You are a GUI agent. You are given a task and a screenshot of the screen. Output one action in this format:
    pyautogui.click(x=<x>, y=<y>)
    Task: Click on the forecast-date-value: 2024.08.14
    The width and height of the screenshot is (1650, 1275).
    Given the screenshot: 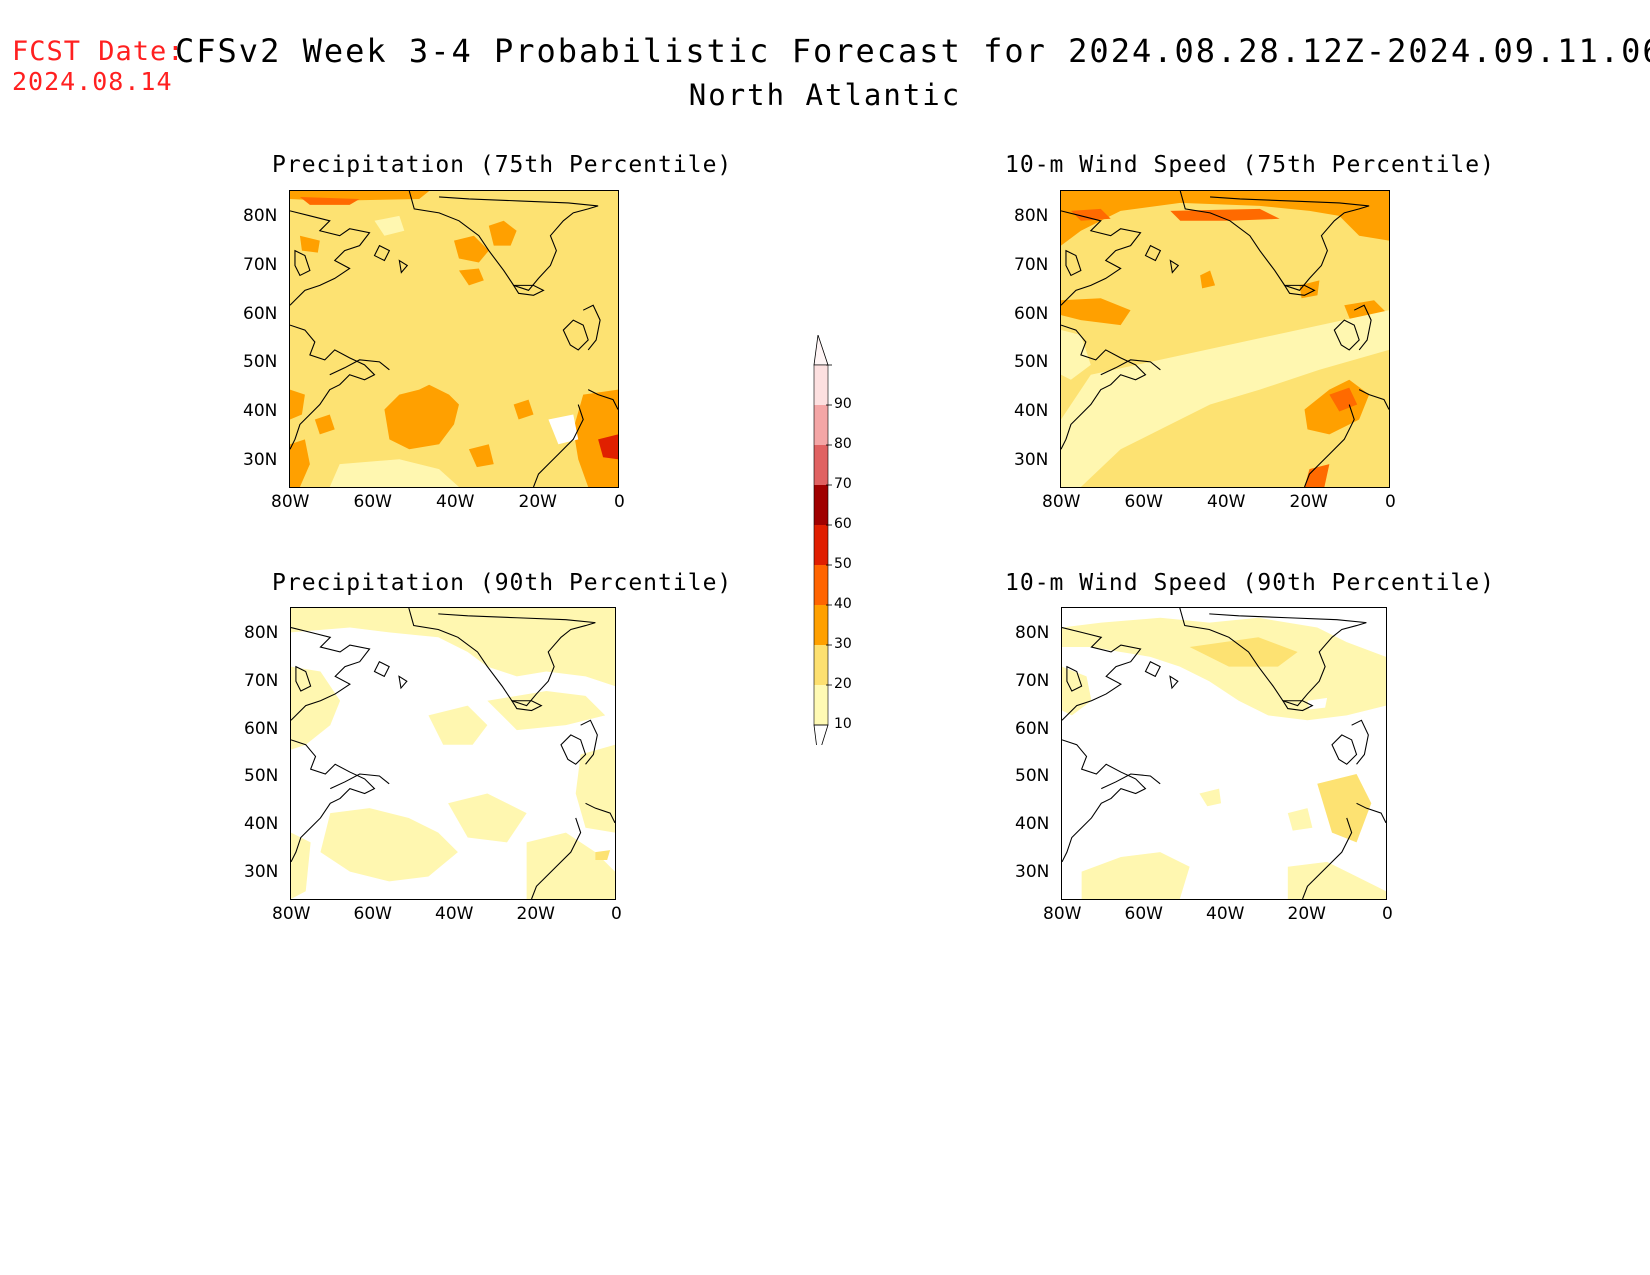 What is the action you would take?
    pyautogui.click(x=92, y=81)
    